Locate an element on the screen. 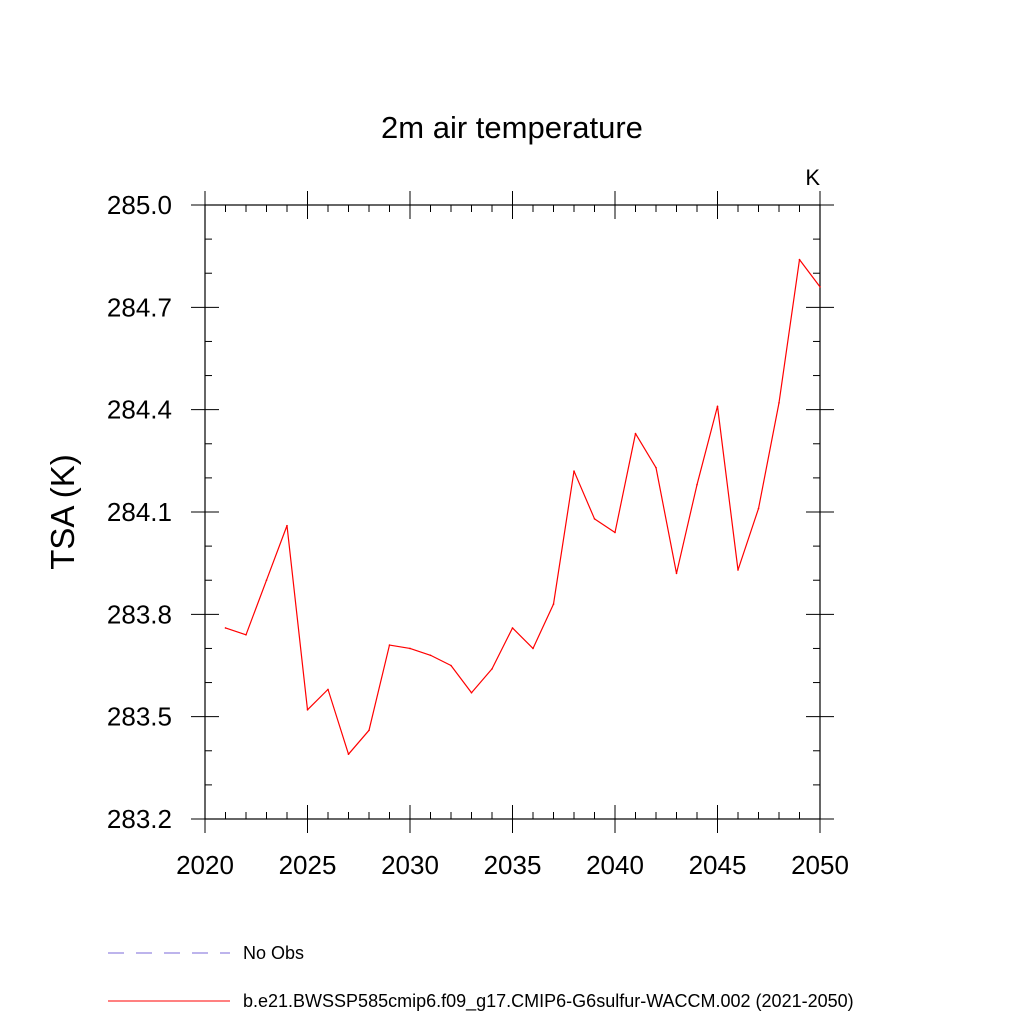  chart-title: 2m air temperature is located at coordinates (512, 127).